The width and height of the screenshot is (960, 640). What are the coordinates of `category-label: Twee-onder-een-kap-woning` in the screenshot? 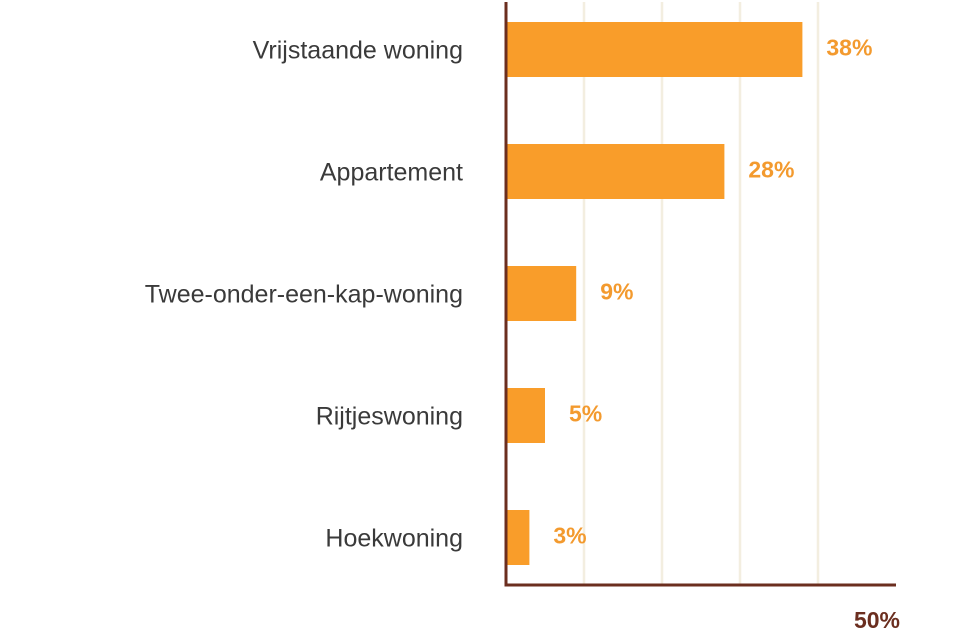 It's located at (304, 295).